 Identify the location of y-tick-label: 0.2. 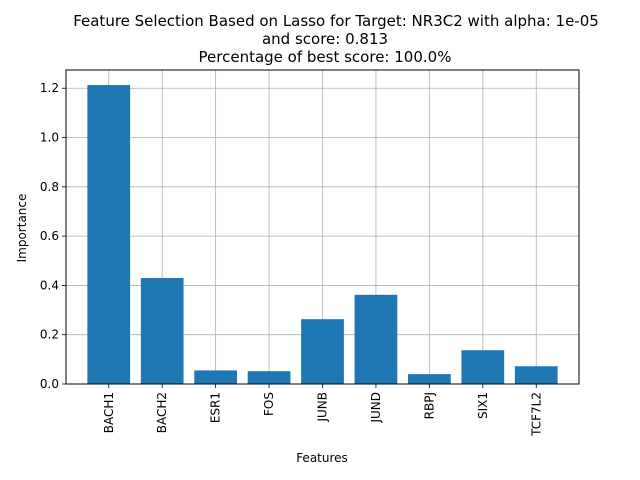
(49, 335).